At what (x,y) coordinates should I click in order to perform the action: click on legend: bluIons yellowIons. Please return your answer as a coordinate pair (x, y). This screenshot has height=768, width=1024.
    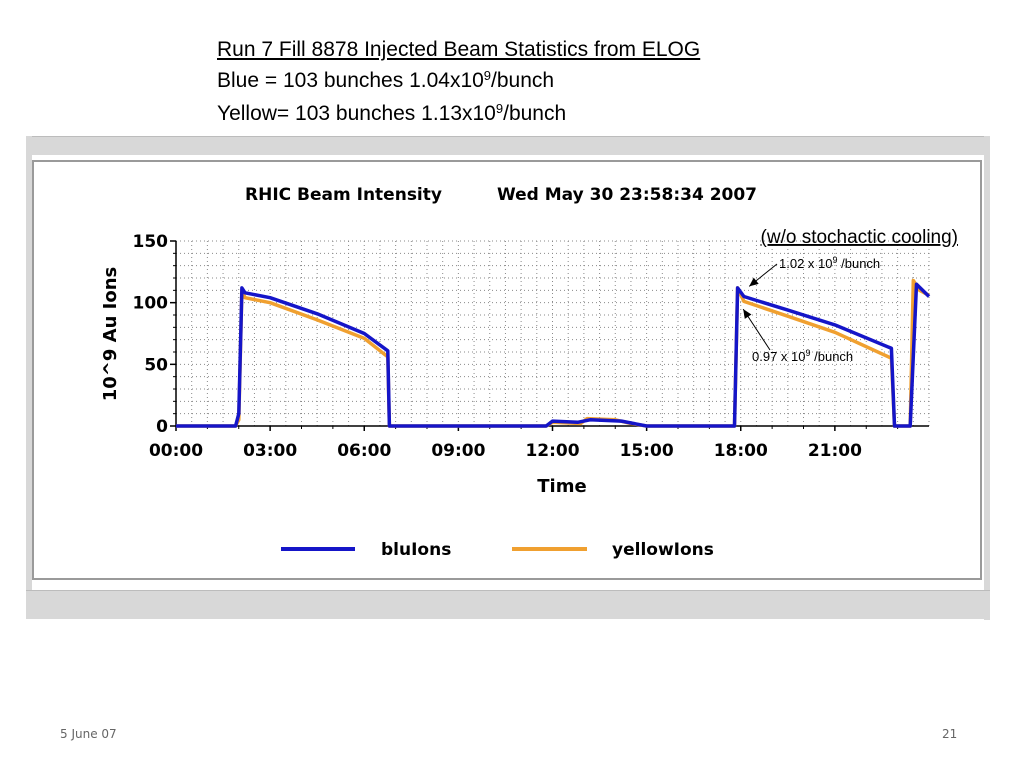
    Looking at the image, I should click on (497, 550).